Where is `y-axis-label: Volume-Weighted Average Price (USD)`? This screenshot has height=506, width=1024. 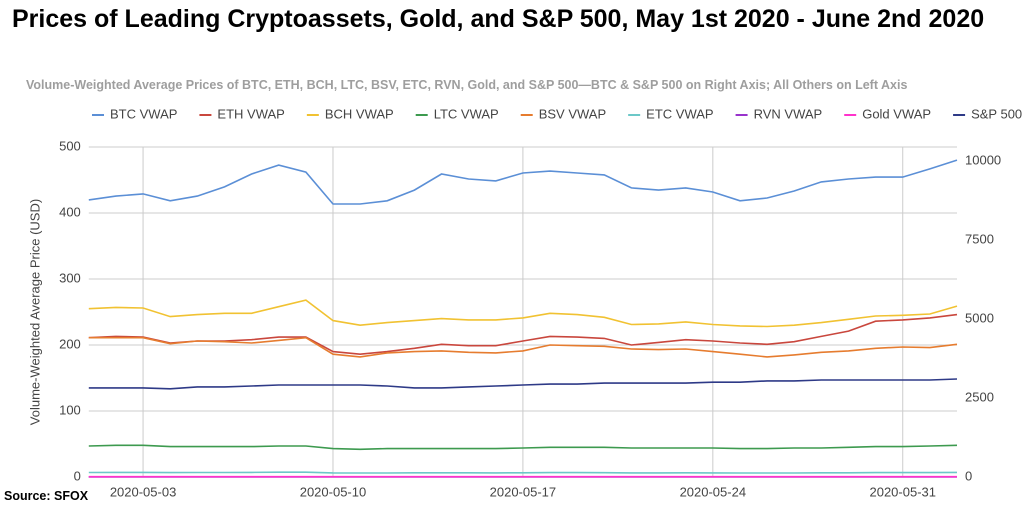 y-axis-label: Volume-Weighted Average Price (USD) is located at coordinates (34, 312).